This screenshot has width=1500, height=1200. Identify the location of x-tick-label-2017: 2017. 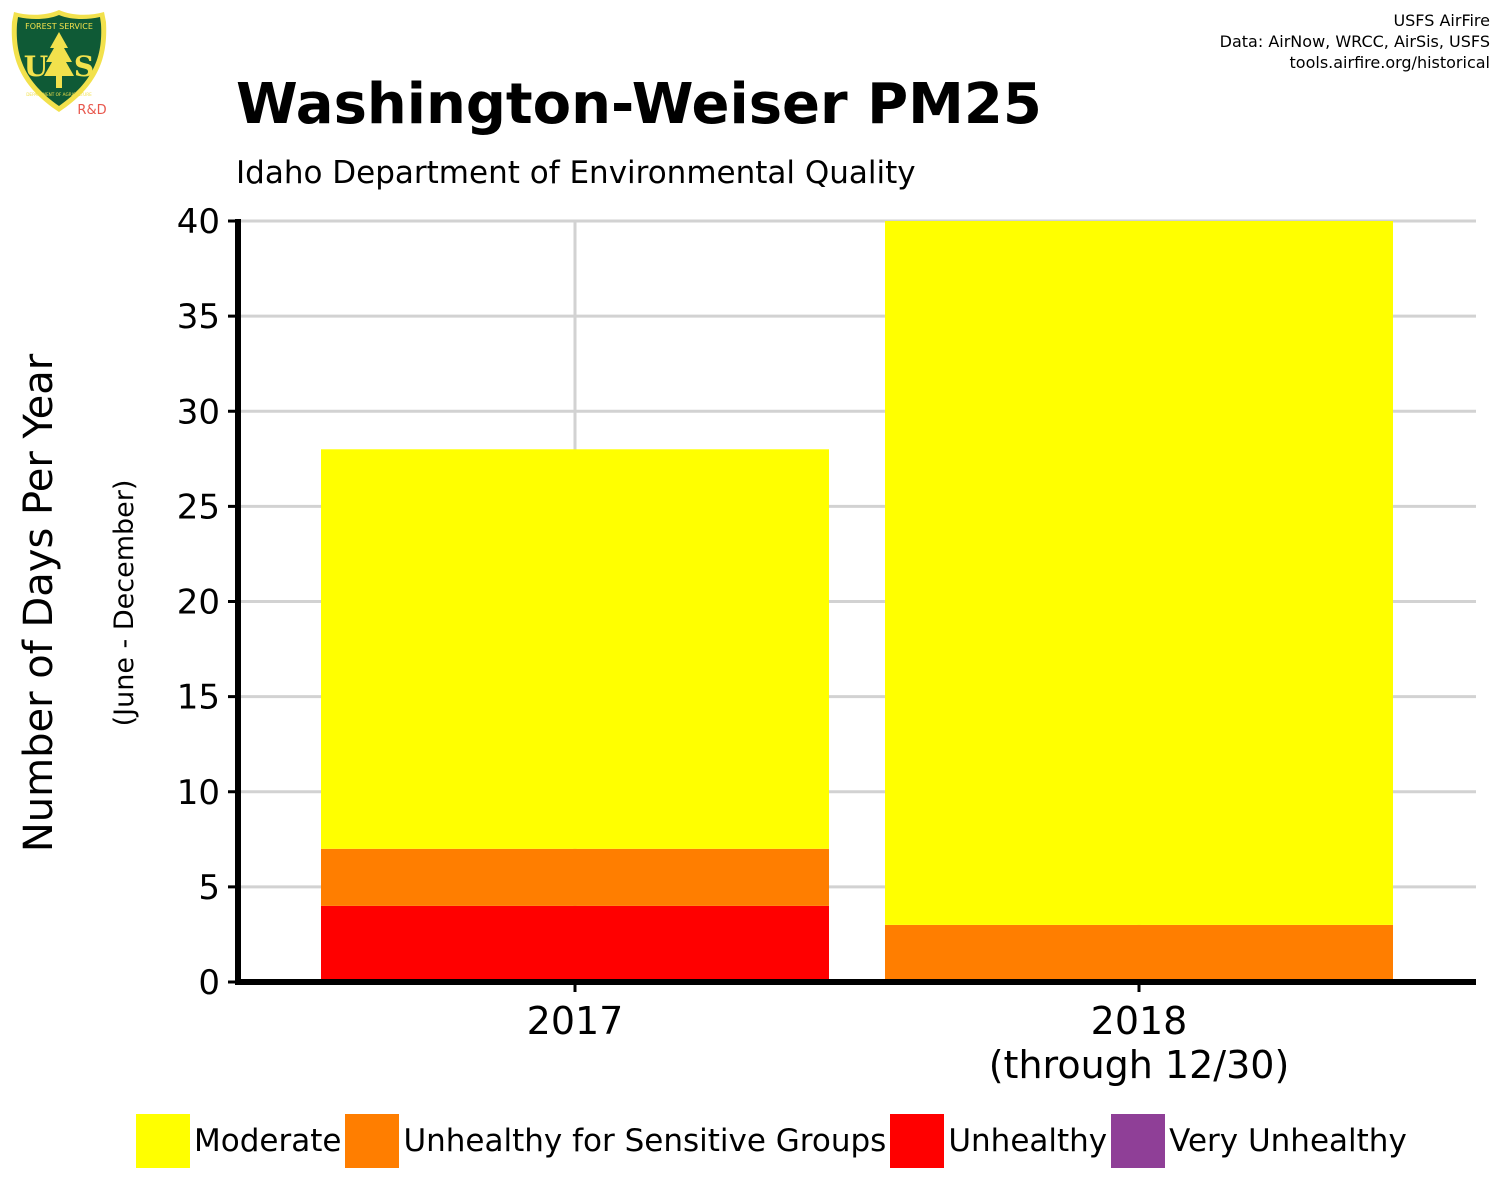
(575, 1021).